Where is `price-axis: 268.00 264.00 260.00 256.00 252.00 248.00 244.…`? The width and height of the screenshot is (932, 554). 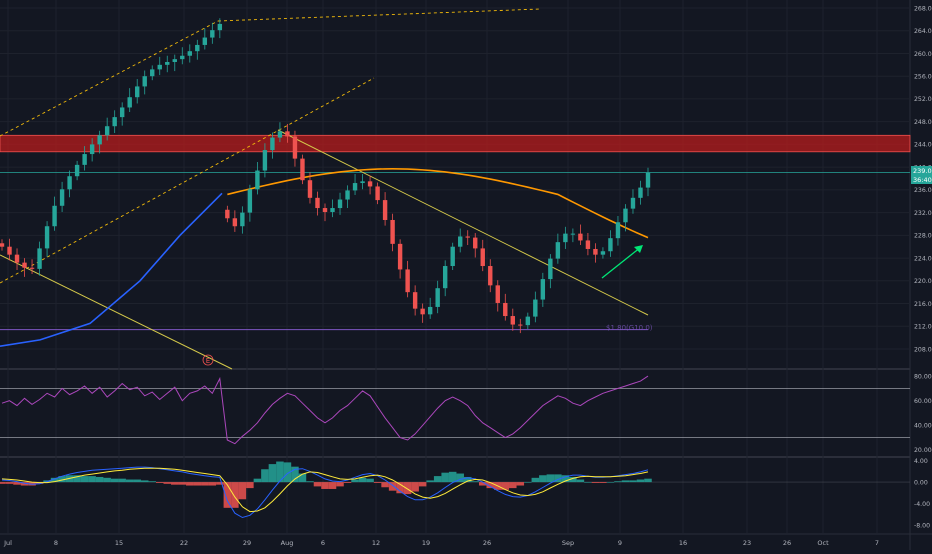 price-axis: 268.00 264.00 260.00 256.00 252.00 248.00 244.… is located at coordinates (923, 179).